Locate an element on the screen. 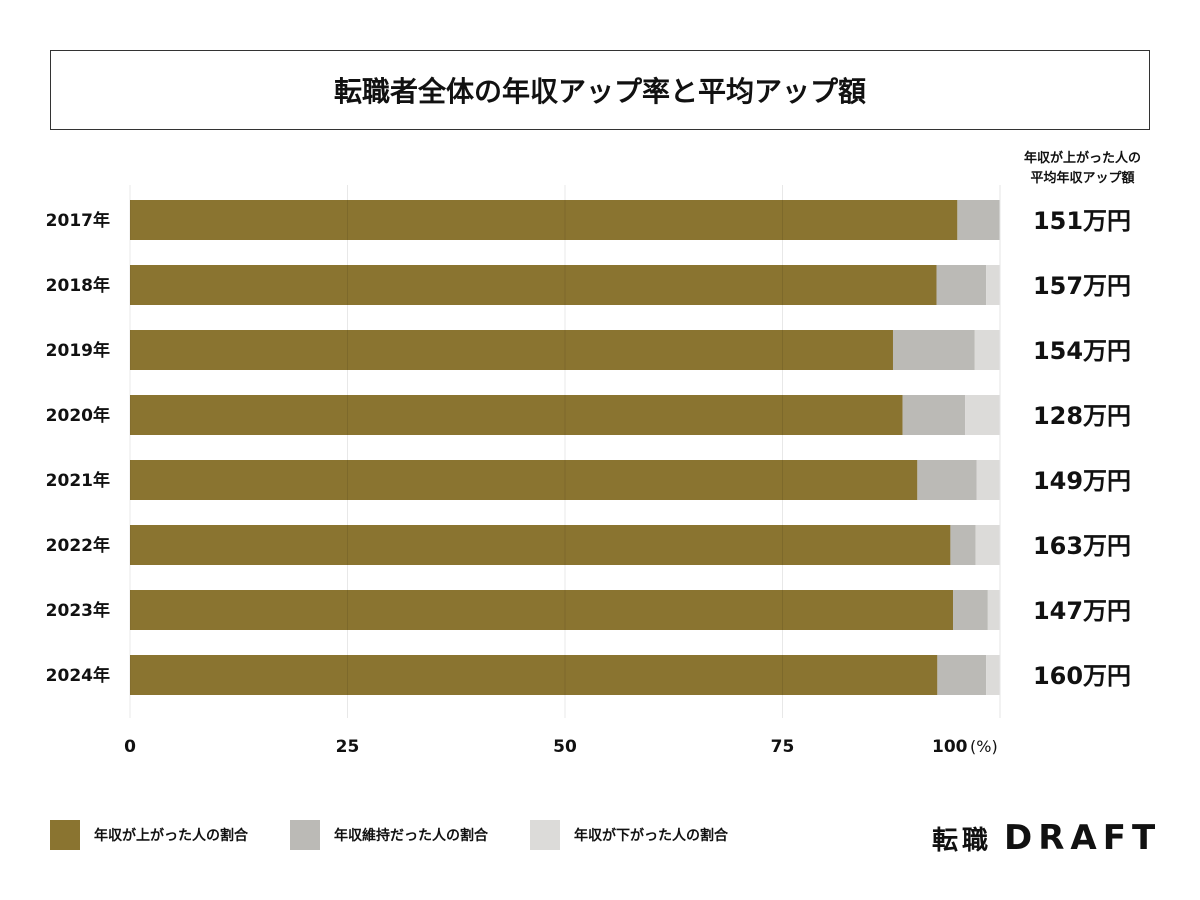 The height and width of the screenshot is (900, 1200). legend-swatch-down is located at coordinates (545, 835).